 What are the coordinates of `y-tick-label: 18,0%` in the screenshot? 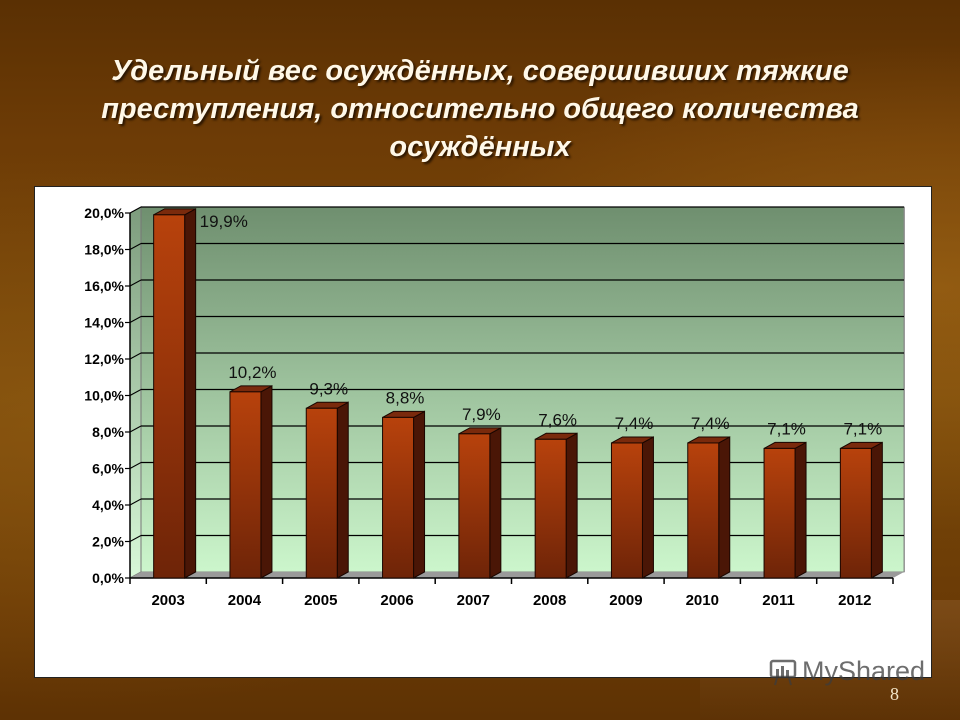 It's located at (104, 250).